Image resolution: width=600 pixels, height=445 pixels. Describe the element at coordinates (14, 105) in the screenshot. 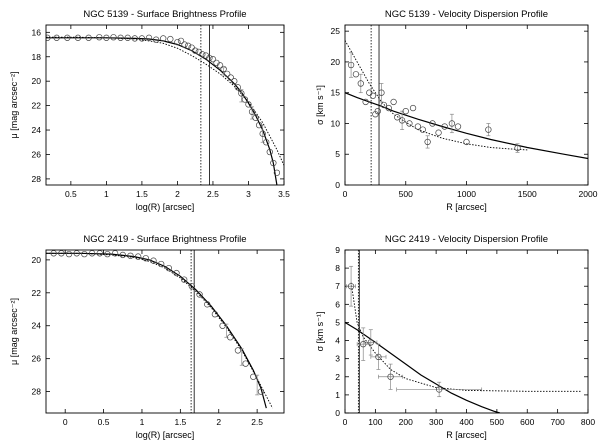

I see `y-axis-label: μ [mag arcsec⁻²]` at that location.